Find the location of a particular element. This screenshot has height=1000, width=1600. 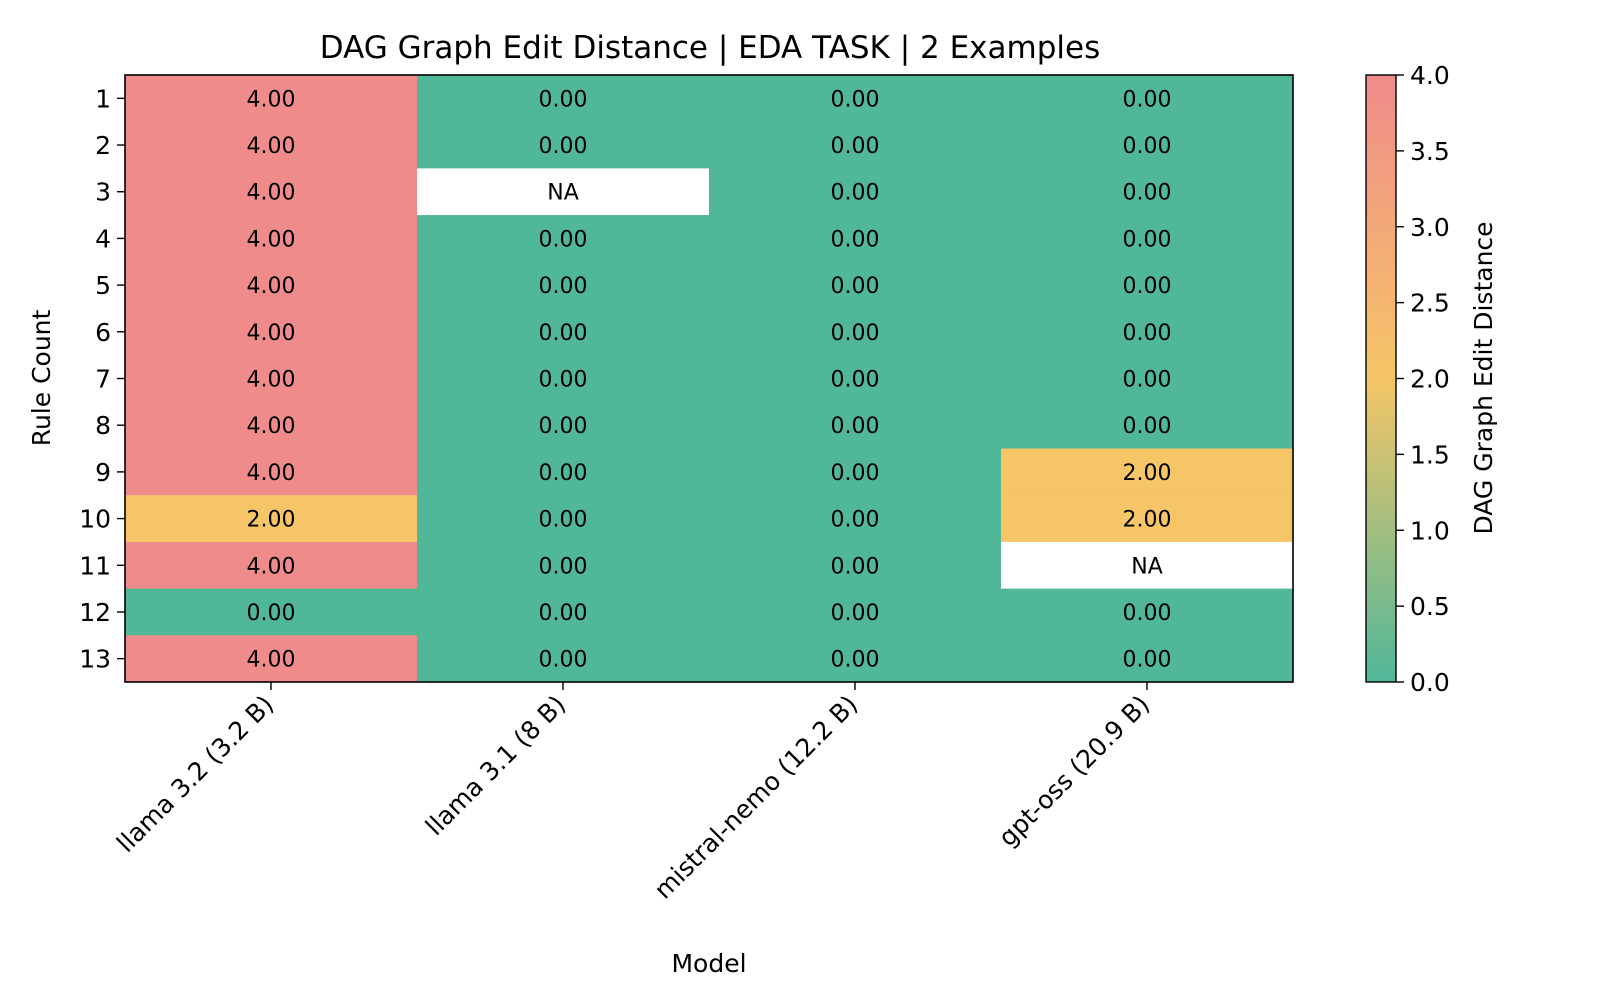

y-tick-label: 10 is located at coordinates (95, 519).